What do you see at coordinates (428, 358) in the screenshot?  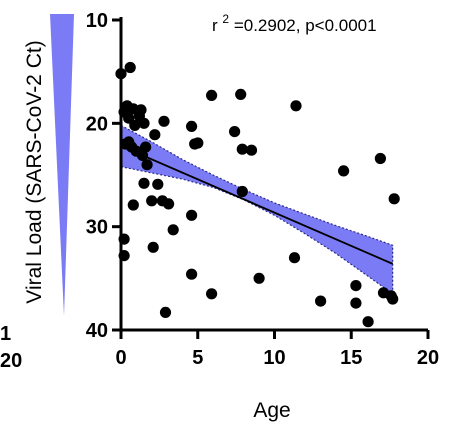 I see `x-tick-label: 20` at bounding box center [428, 358].